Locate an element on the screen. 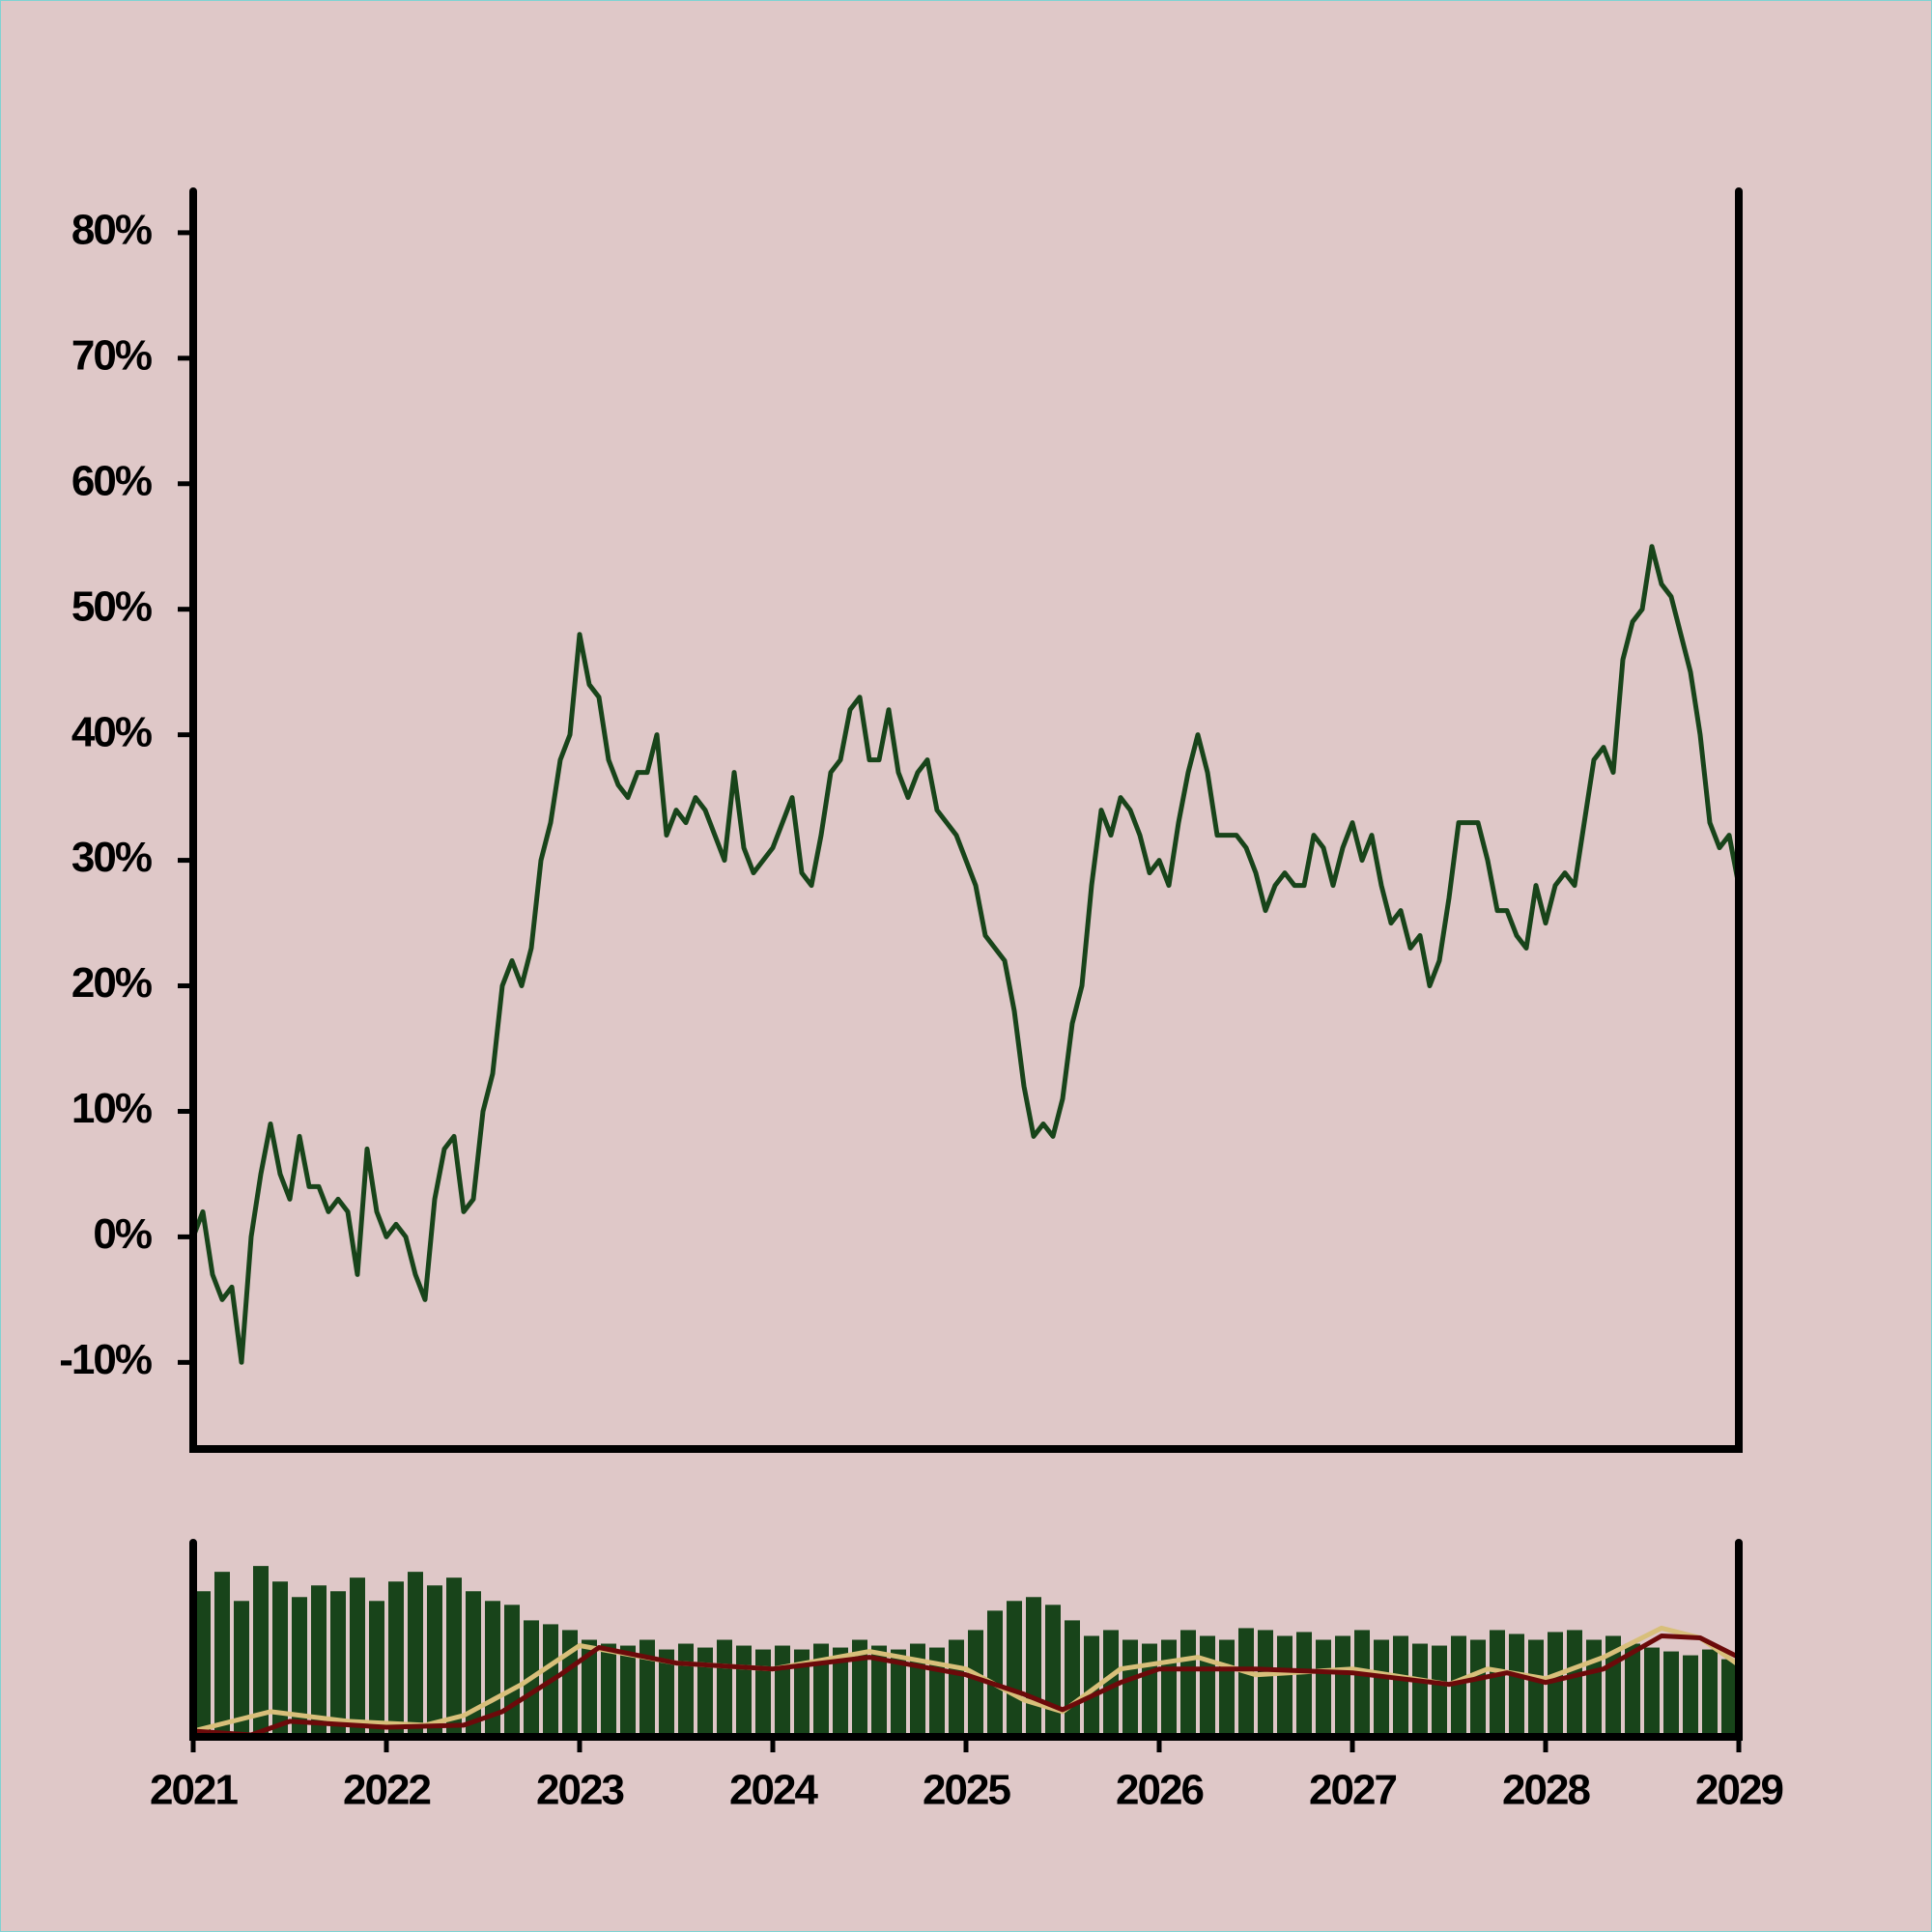 The width and height of the screenshot is (1932, 1932). y-tick-label: 40% is located at coordinates (111, 731).